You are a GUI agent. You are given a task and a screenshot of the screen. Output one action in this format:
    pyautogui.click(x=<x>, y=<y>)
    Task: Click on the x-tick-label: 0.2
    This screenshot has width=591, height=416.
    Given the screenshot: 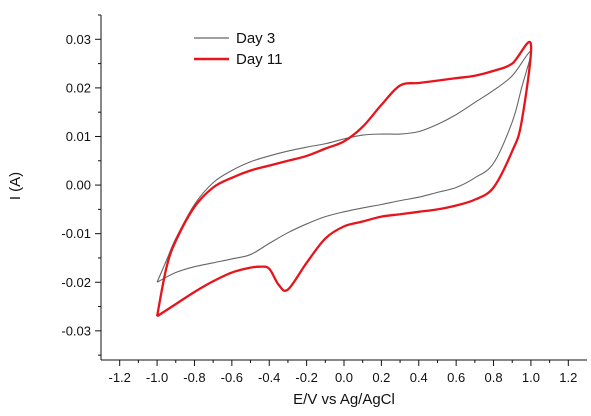 What is the action you would take?
    pyautogui.click(x=381, y=377)
    